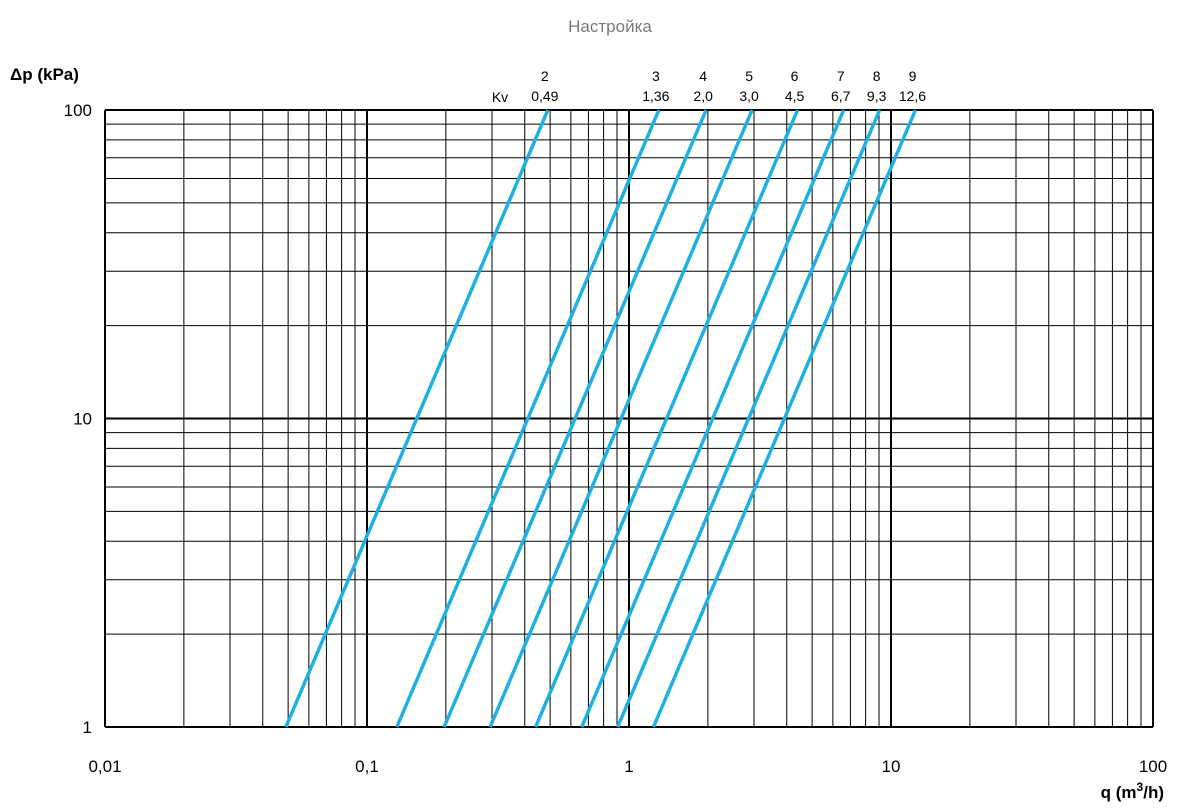 This screenshot has height=810, width=1182. I want to click on series-setting-label: 4, so click(703, 76).